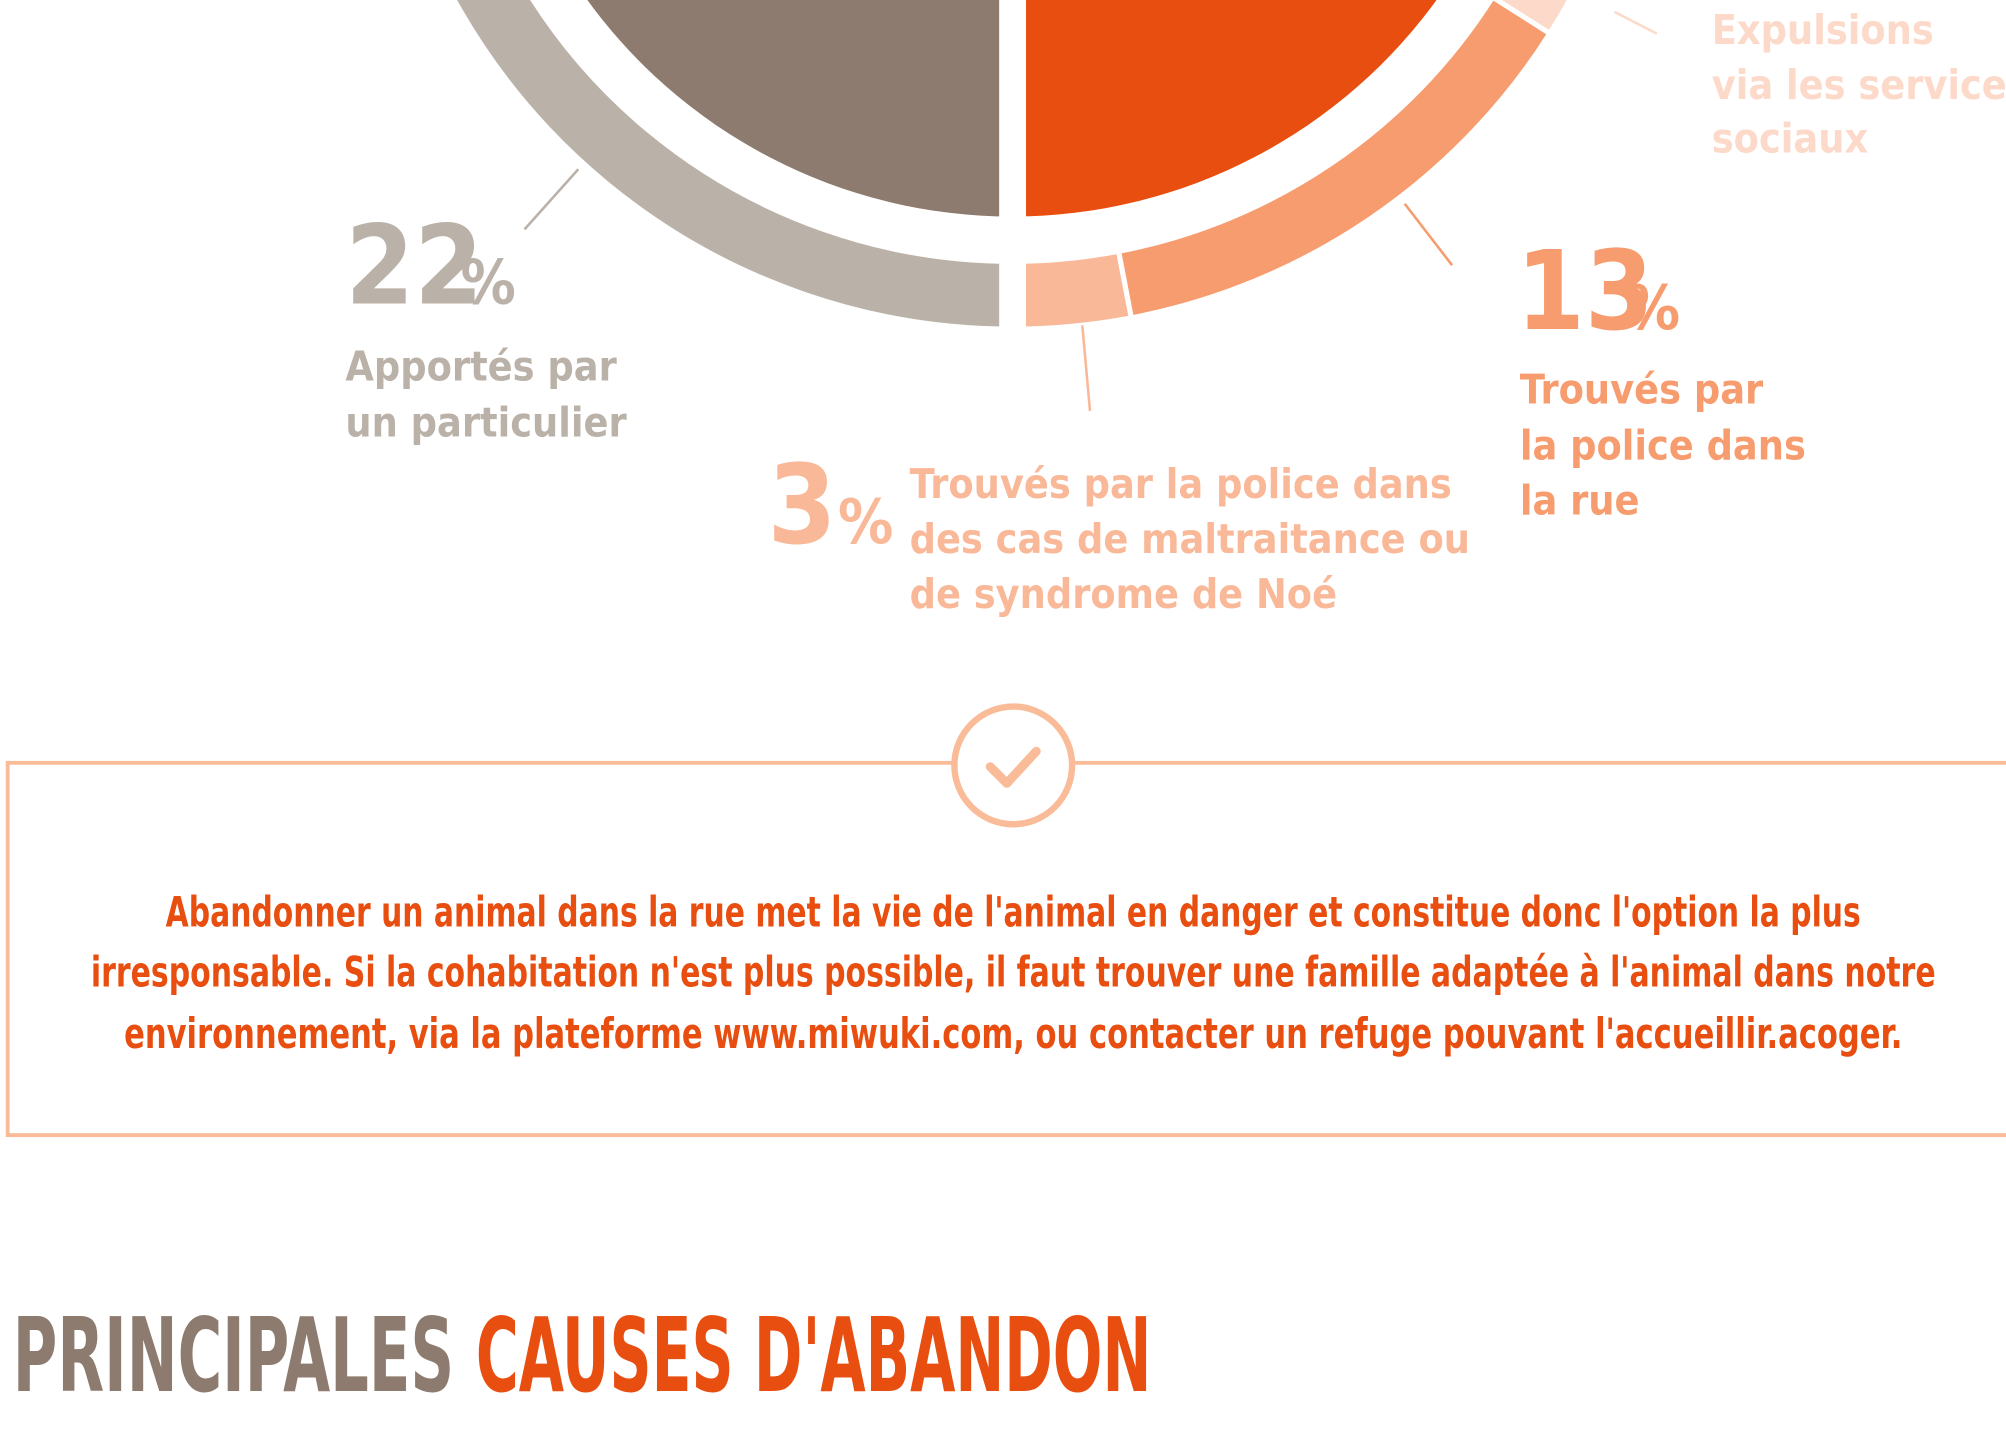 The width and height of the screenshot is (2006, 1431). What do you see at coordinates (481, 366) in the screenshot?
I see `segment-label: Apportés par` at bounding box center [481, 366].